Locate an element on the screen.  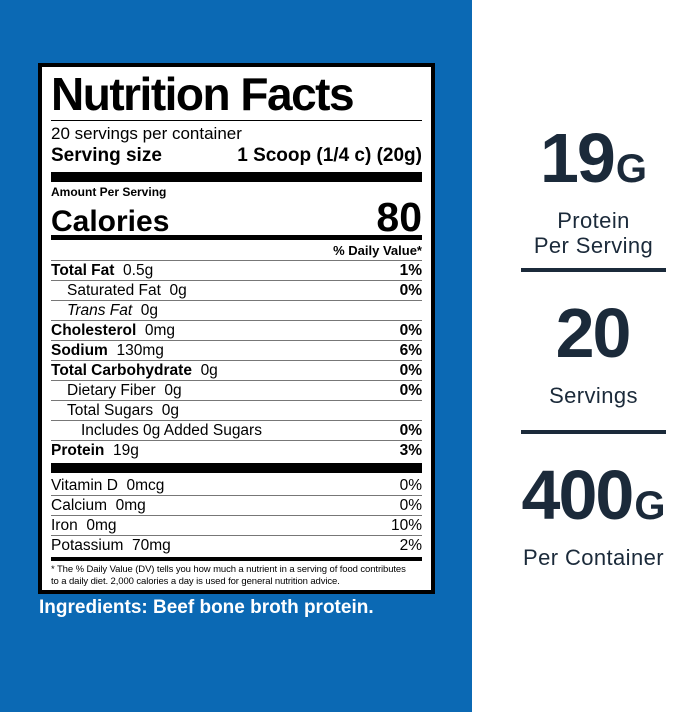
label-title: Nutrition Facts is located at coordinates (203, 94).